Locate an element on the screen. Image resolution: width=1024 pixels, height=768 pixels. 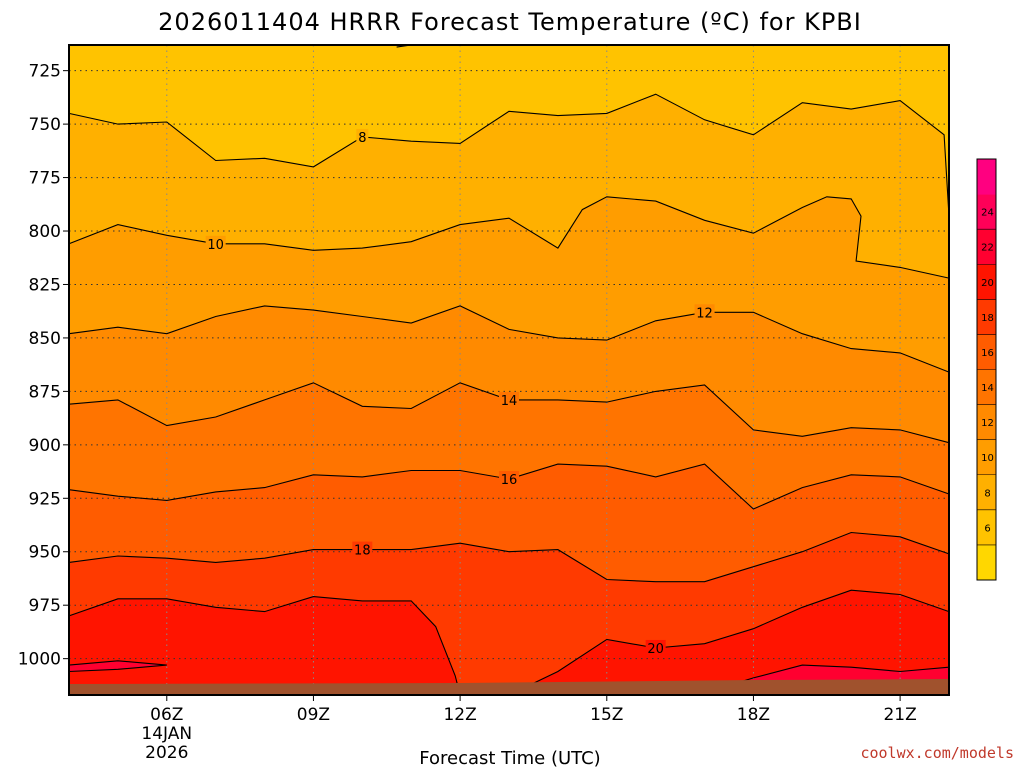
ground-area is located at coordinates (509, 687).